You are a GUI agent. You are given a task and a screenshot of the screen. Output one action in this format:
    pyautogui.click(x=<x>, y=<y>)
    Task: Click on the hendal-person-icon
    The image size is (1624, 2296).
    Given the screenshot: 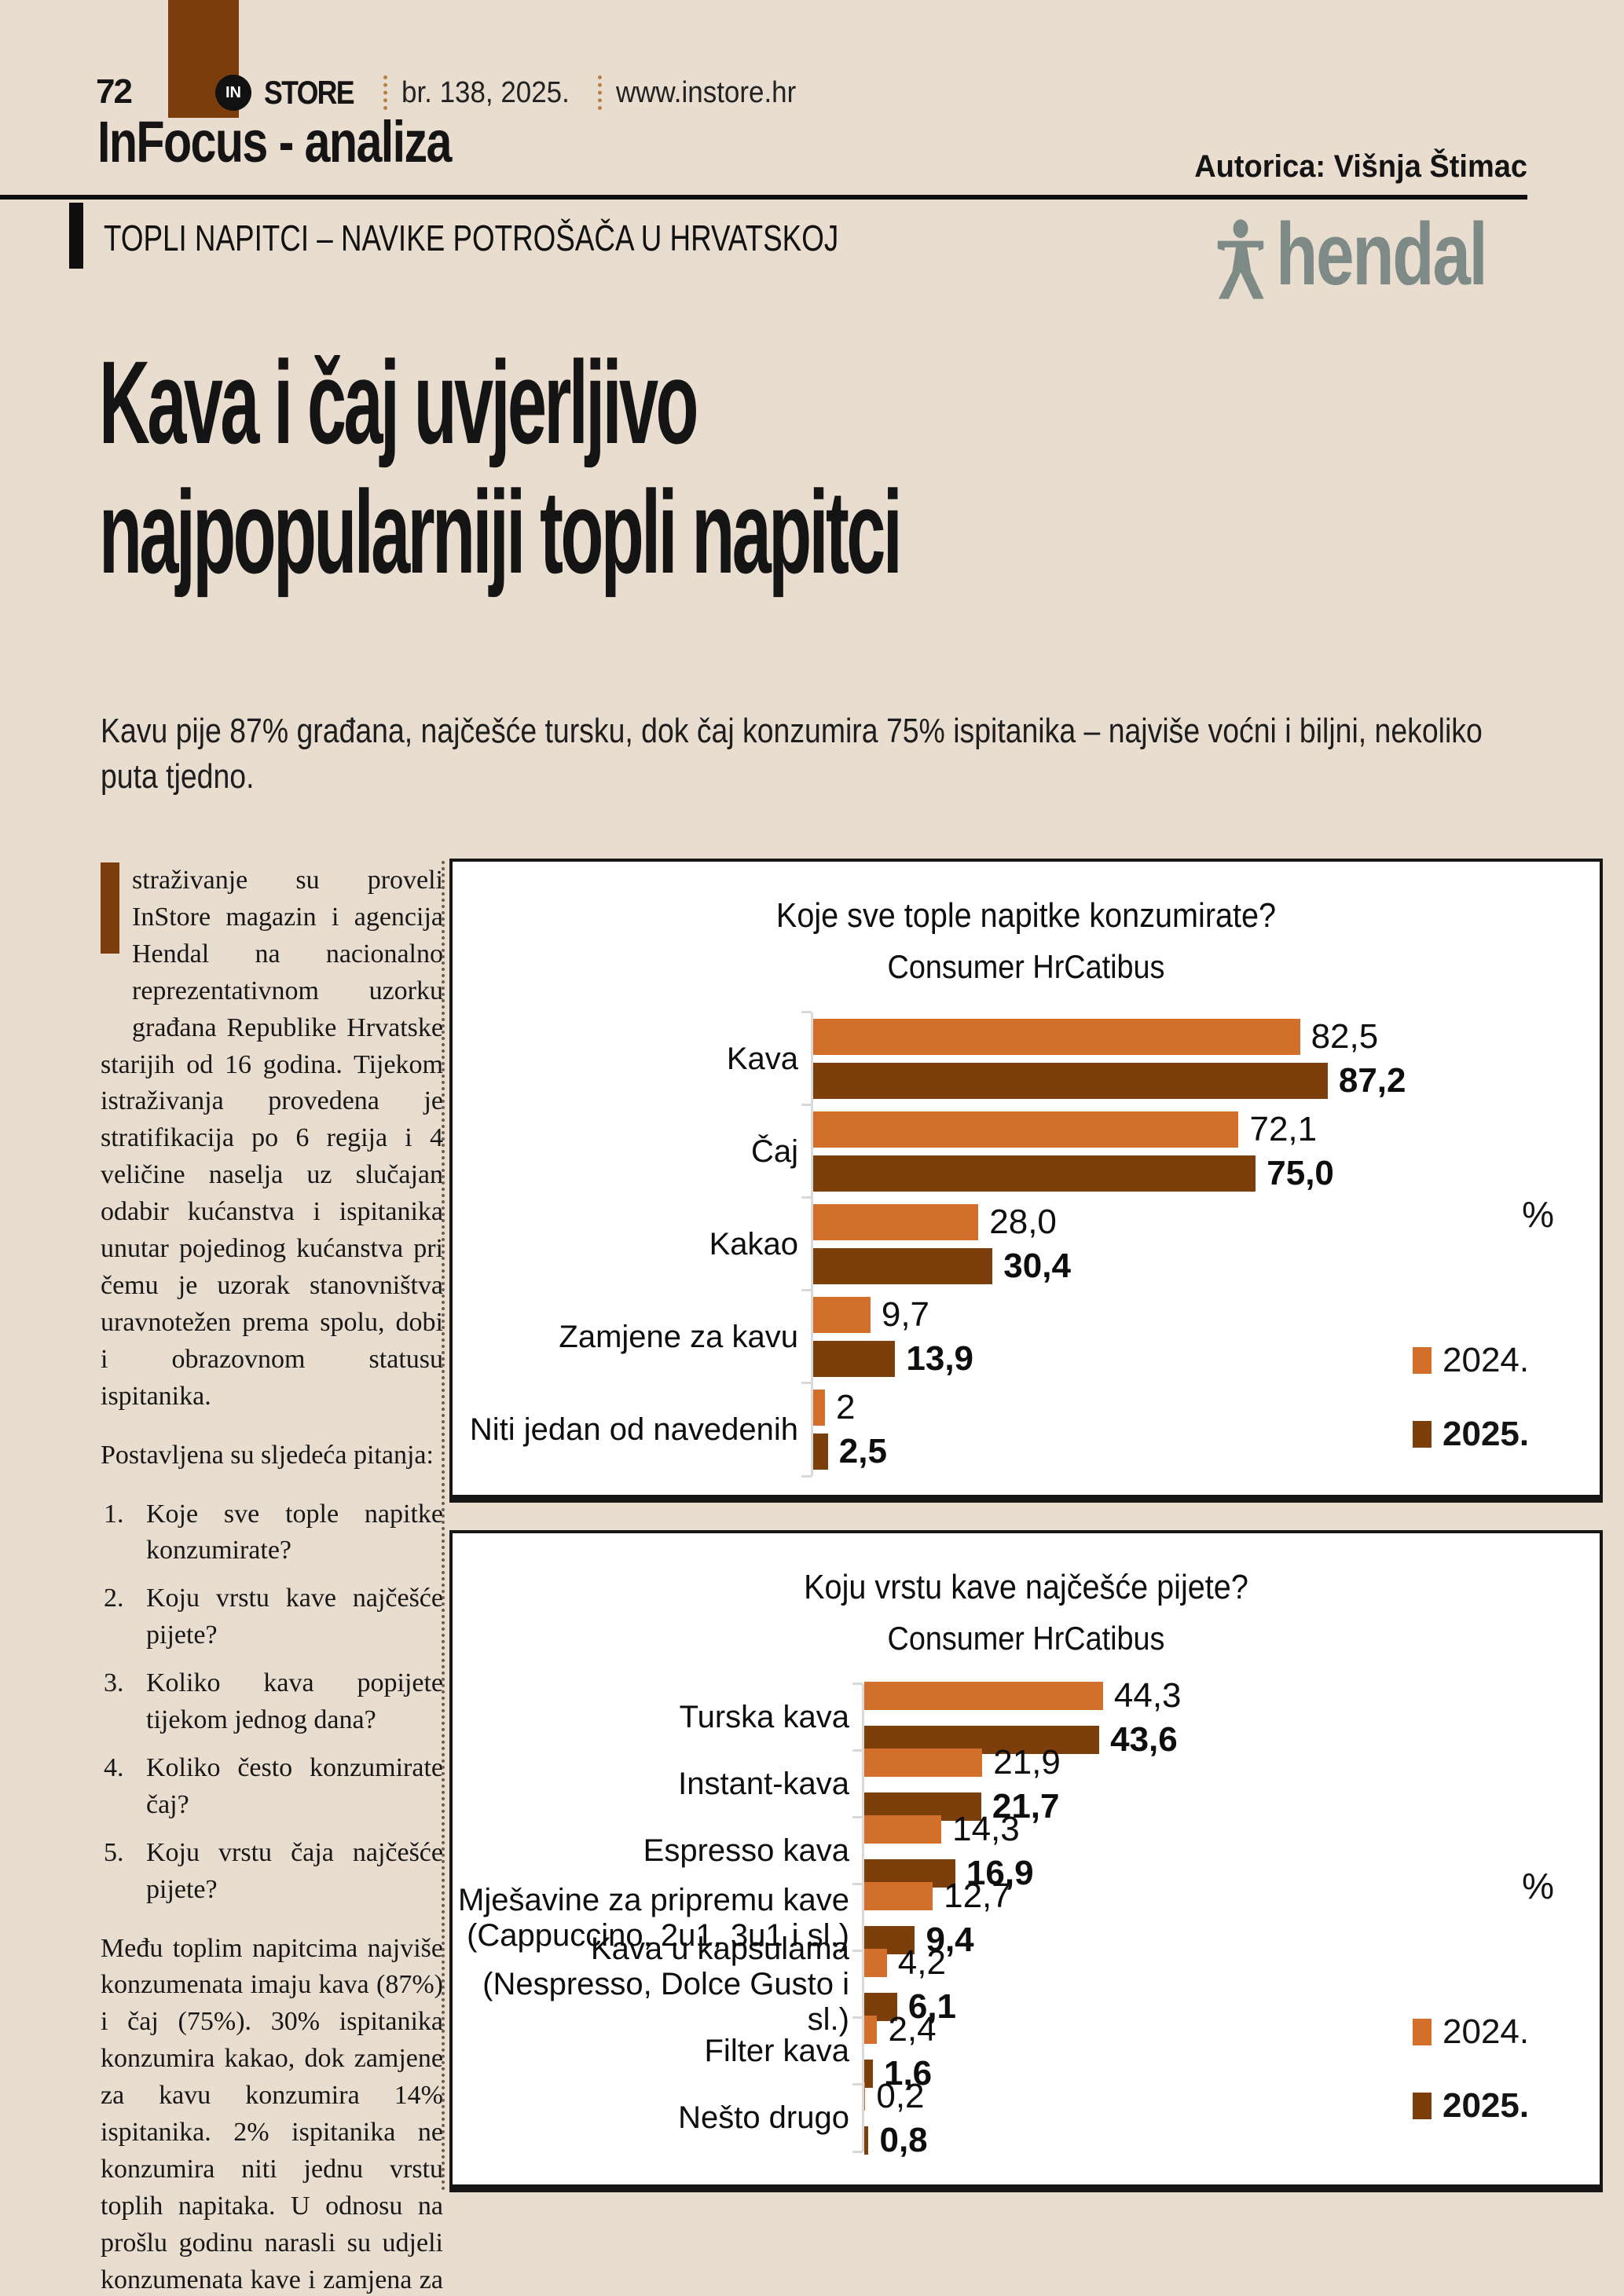 What is the action you would take?
    pyautogui.click(x=1241, y=259)
    